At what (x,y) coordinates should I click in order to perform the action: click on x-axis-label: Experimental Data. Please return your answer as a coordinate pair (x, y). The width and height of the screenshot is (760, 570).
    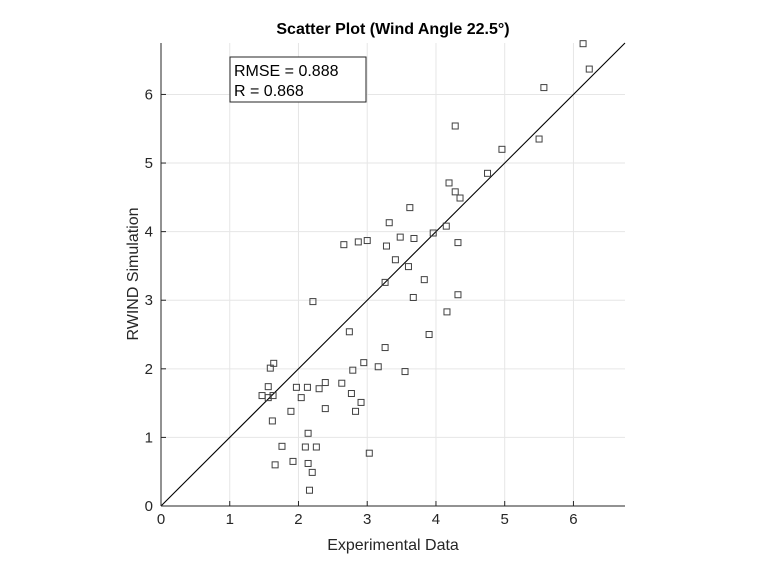
    Looking at the image, I should click on (393, 545).